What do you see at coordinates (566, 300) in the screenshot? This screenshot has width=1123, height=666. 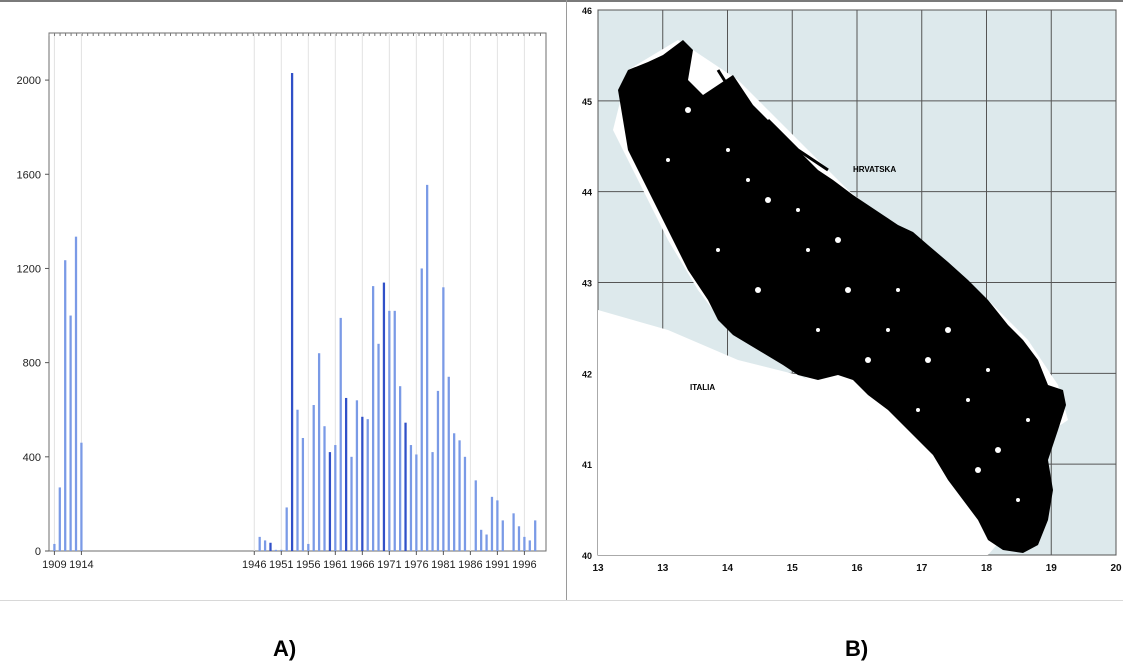 I see `panel-divider` at bounding box center [566, 300].